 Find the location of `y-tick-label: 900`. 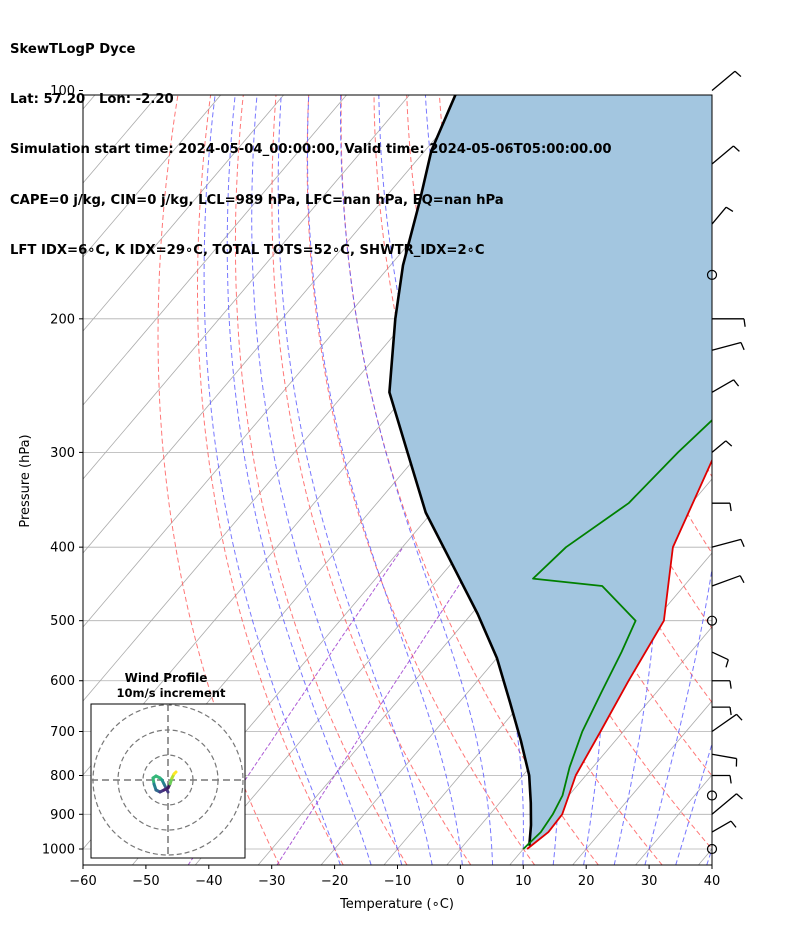

y-tick-label: 900 is located at coordinates (62, 815).